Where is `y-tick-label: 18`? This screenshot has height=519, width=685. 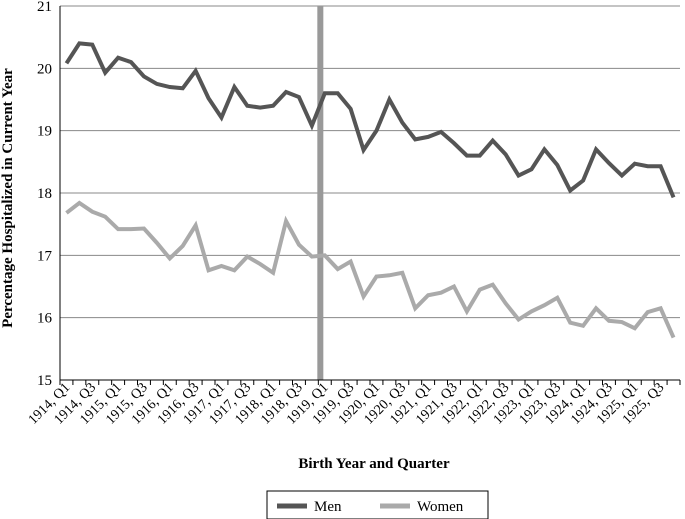 y-tick-label: 18 is located at coordinates (44, 194).